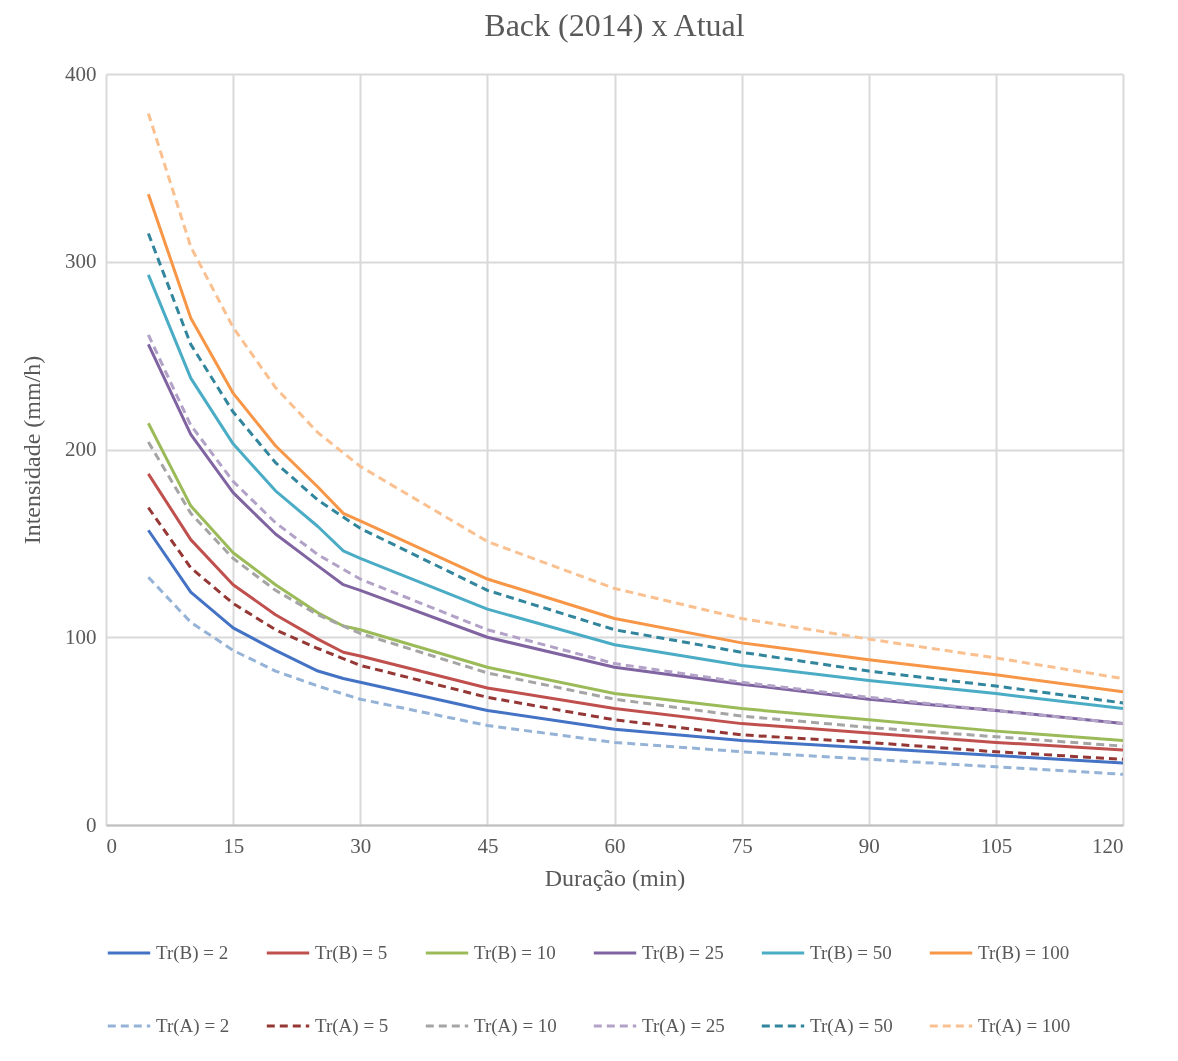 Image resolution: width=1178 pixels, height=1061 pixels. What do you see at coordinates (352, 1026) in the screenshot?
I see `legend-label: Tr(A) = 5` at bounding box center [352, 1026].